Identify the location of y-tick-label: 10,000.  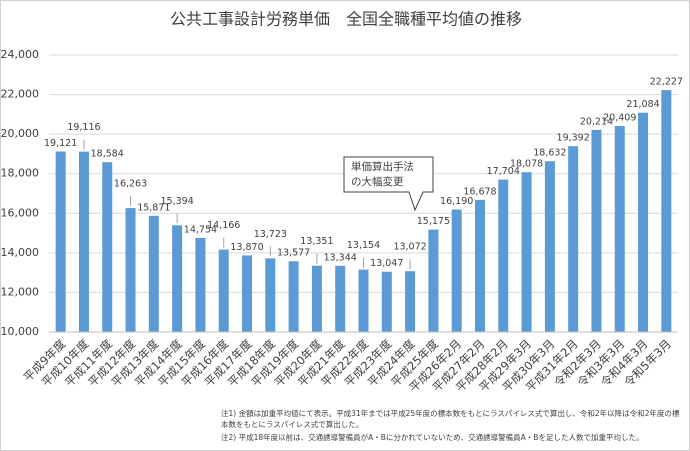
(20, 331).